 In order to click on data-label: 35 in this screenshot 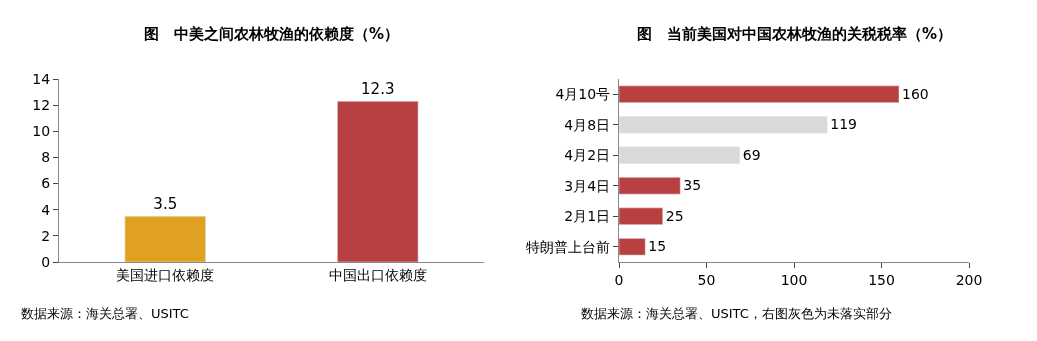, I will do `click(692, 185)`.